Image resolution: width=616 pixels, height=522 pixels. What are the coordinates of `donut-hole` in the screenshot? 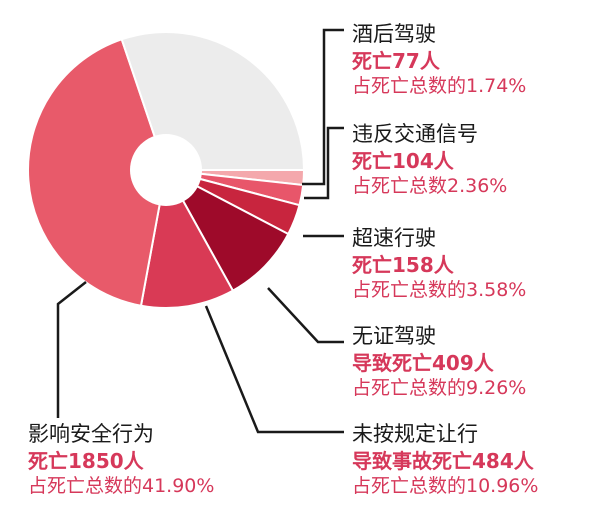 It's located at (166, 170).